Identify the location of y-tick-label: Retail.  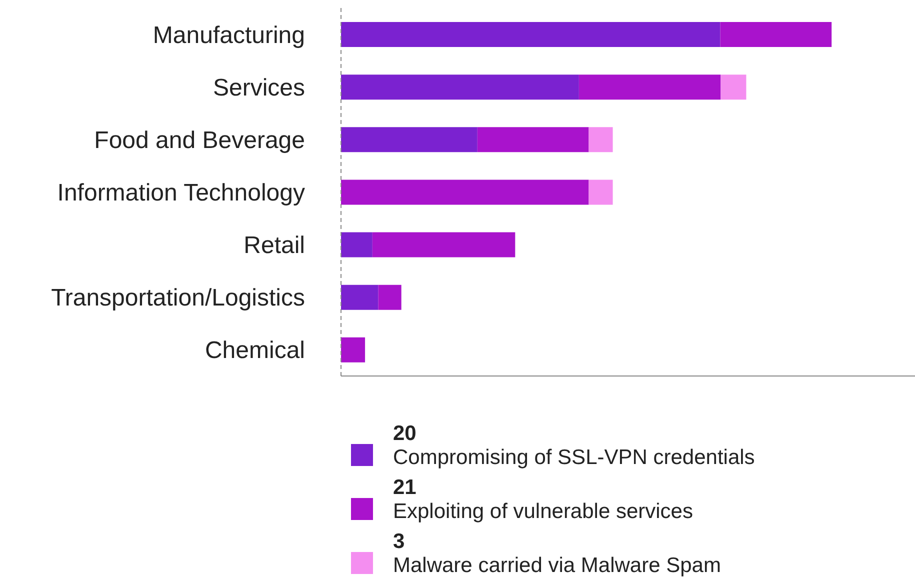
(274, 246).